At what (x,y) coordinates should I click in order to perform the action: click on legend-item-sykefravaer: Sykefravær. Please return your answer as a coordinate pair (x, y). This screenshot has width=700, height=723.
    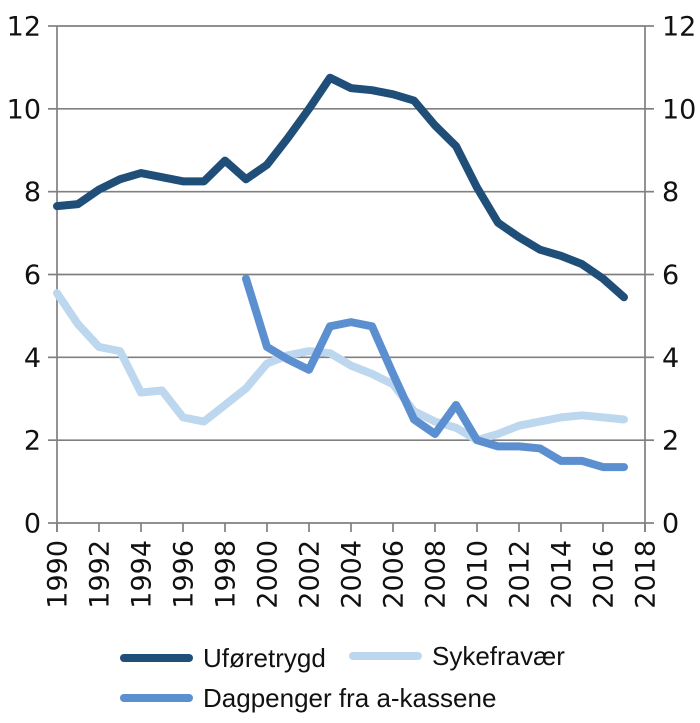
    Looking at the image, I should click on (457, 655).